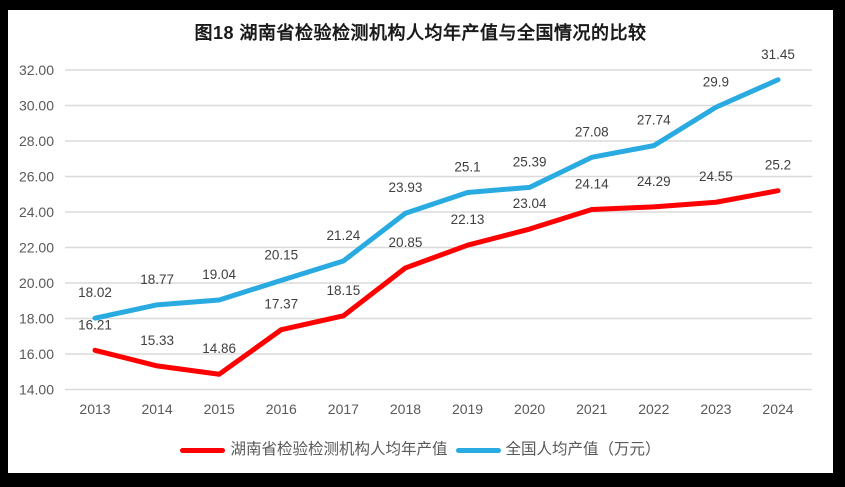 Image resolution: width=845 pixels, height=487 pixels. I want to click on svg-text: 18.00, so click(36, 319).